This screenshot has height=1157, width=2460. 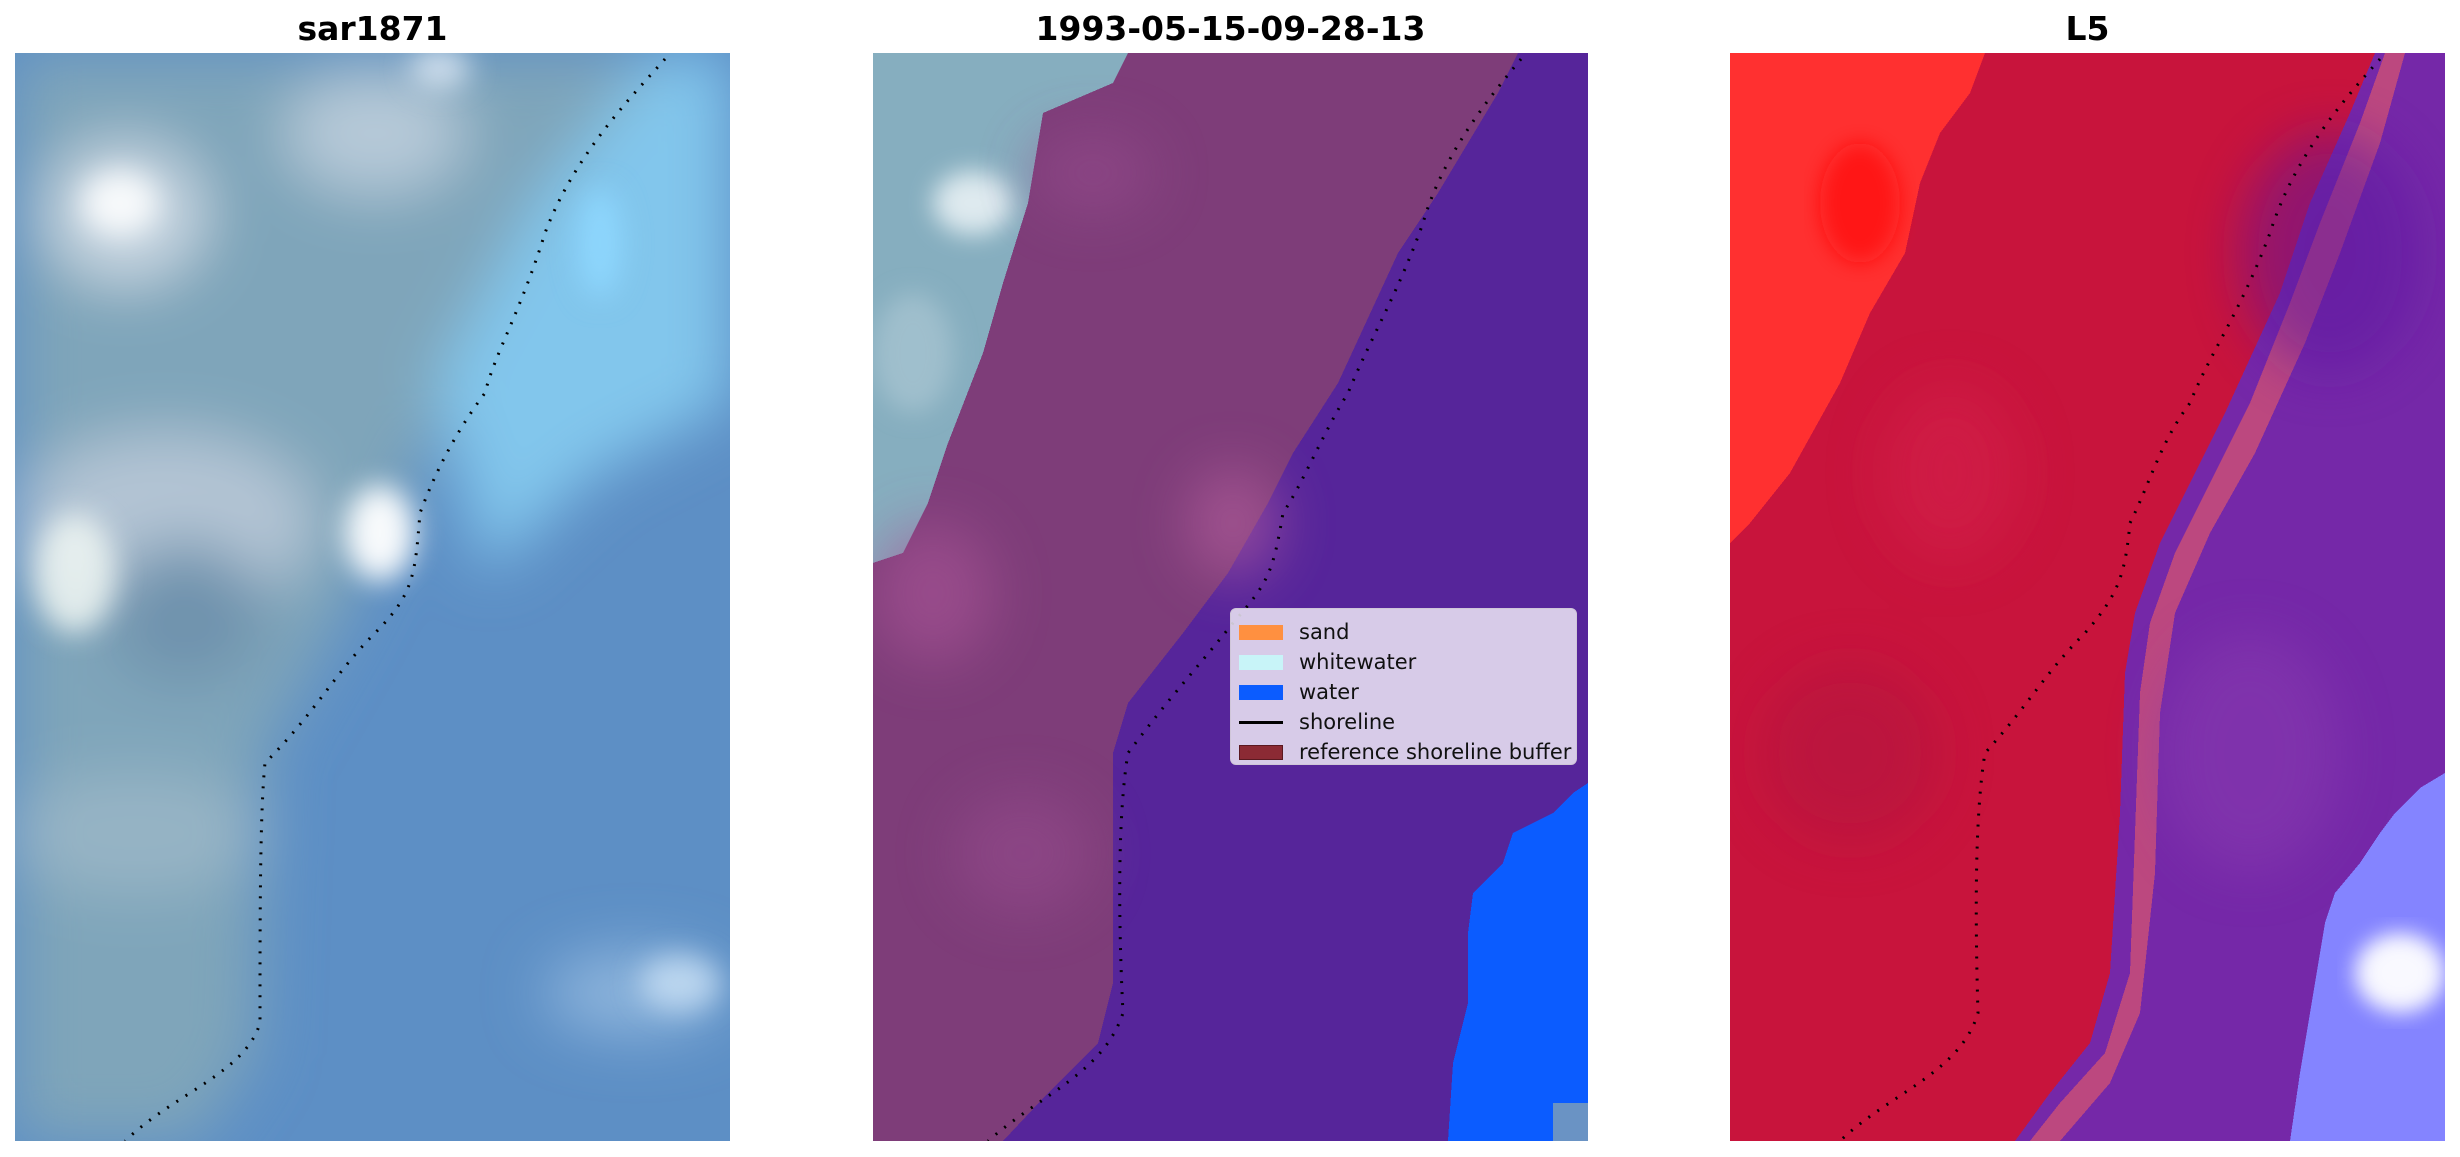 What do you see at coordinates (1407, 632) in the screenshot?
I see `legend-item-sand: sand` at bounding box center [1407, 632].